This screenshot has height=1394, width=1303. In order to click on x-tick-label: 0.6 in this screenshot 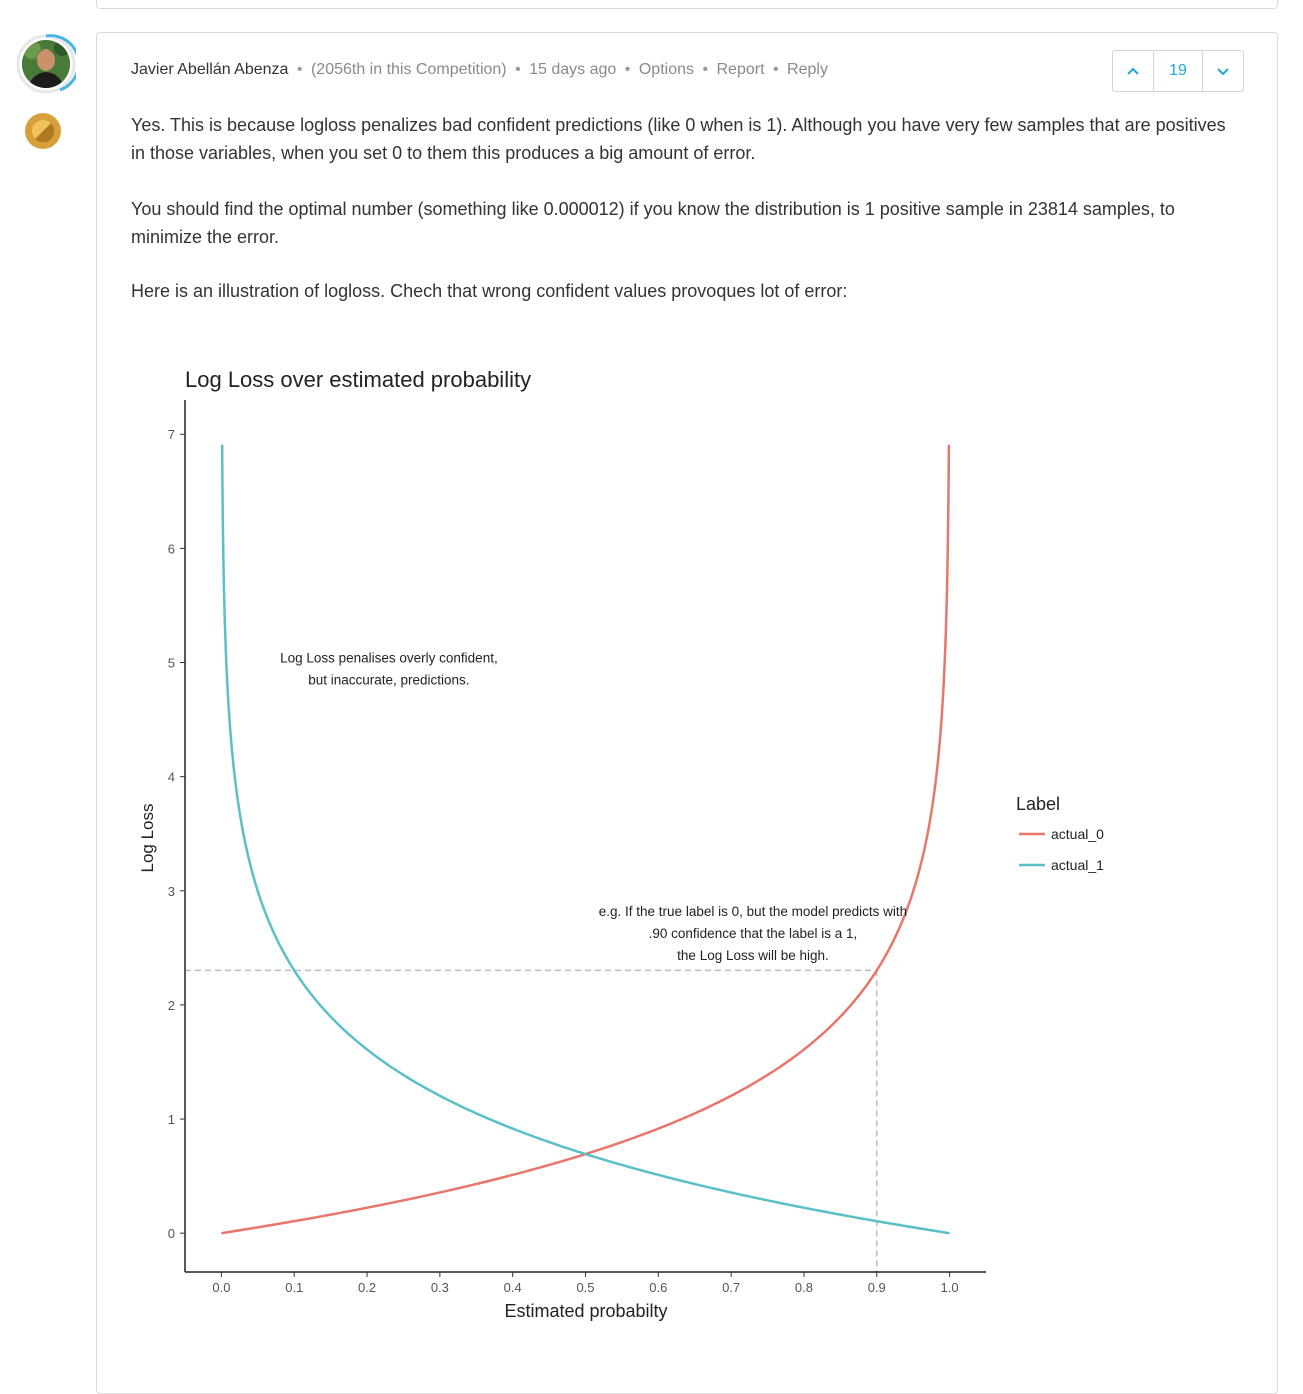, I will do `click(658, 1287)`.